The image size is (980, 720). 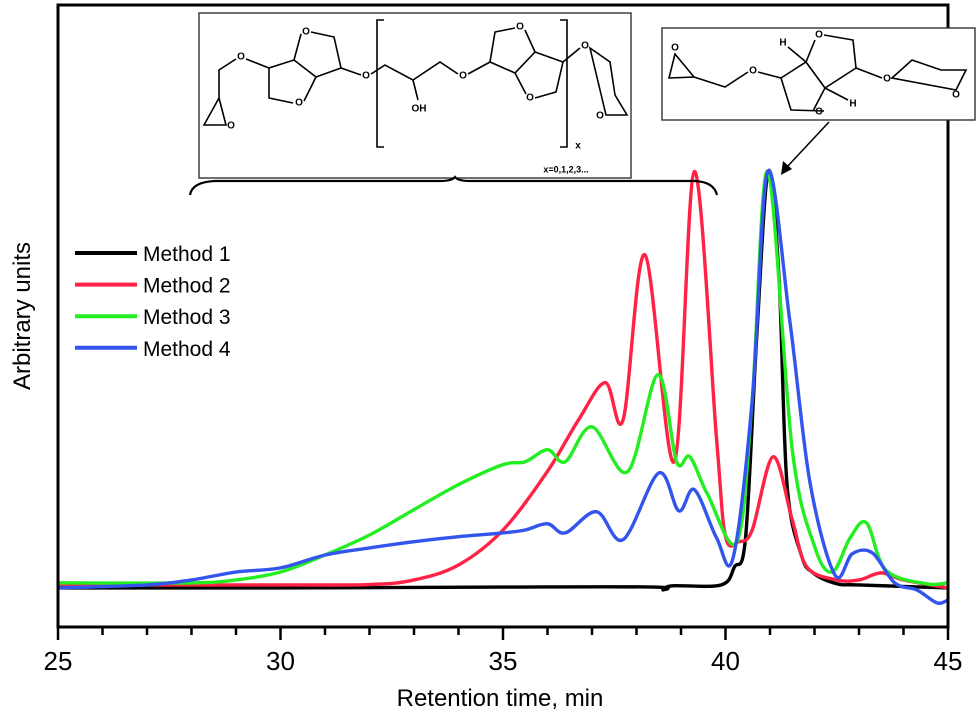 I want to click on x-axis-ticks, so click(x=503, y=633).